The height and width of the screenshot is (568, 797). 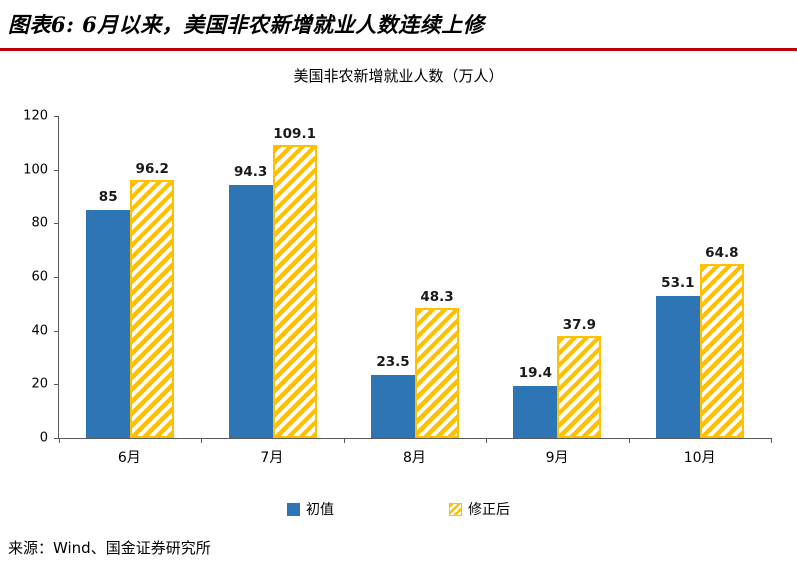 I want to click on bar-初值-10月: 53.1, so click(x=677, y=356).